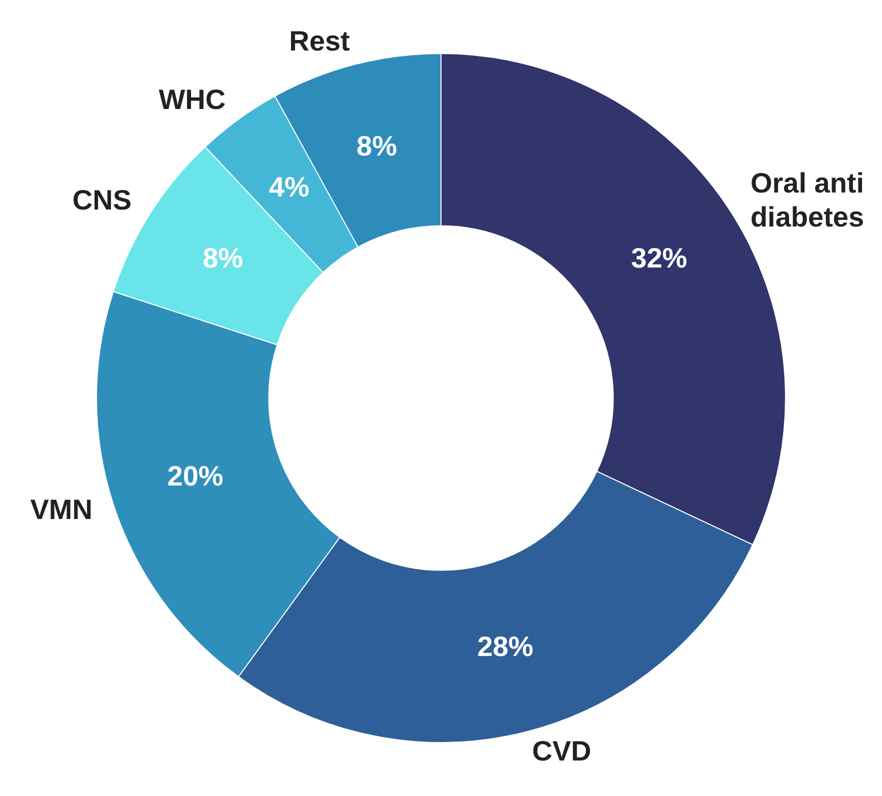 This screenshot has height=796, width=882. Describe the element at coordinates (505, 646) in the screenshot. I see `data-label: 28%` at that location.